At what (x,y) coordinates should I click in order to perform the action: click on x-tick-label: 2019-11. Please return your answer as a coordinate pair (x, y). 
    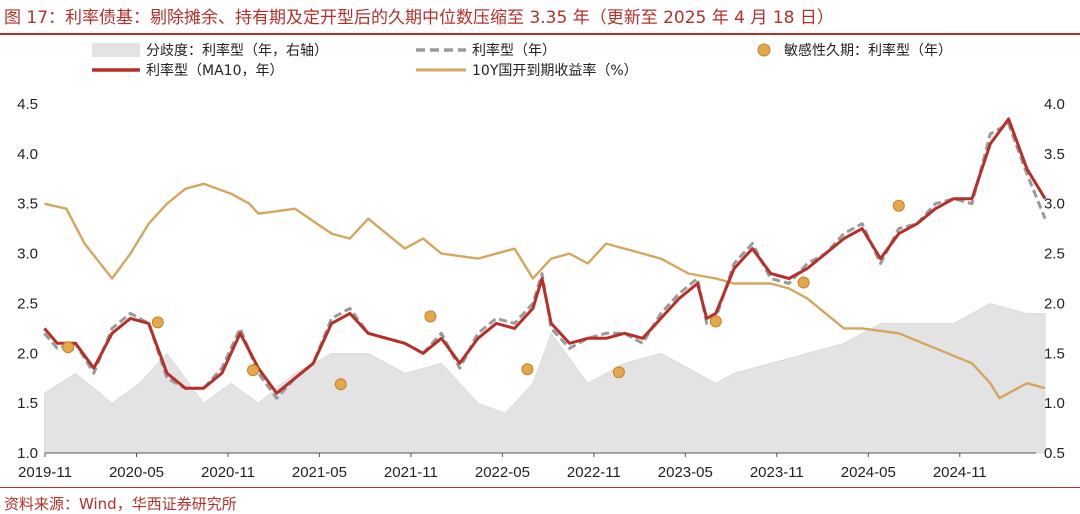
    Looking at the image, I should click on (45, 472).